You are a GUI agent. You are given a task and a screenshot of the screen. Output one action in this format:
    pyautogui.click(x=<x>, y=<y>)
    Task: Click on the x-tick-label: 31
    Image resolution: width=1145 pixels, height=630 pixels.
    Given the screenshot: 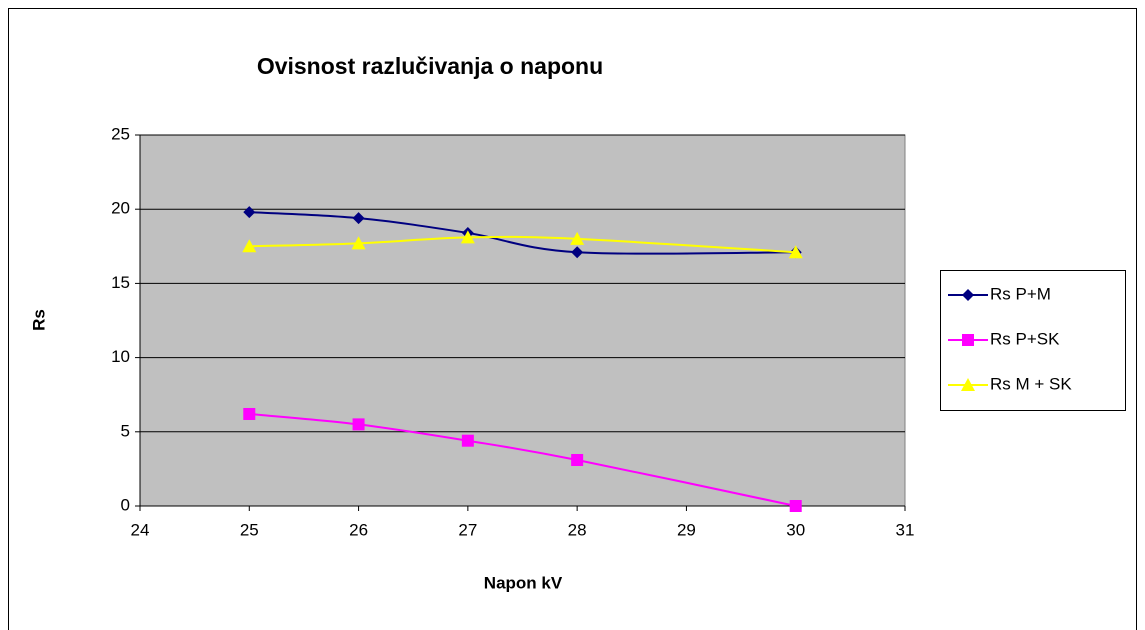 What is the action you would take?
    pyautogui.click(x=905, y=529)
    